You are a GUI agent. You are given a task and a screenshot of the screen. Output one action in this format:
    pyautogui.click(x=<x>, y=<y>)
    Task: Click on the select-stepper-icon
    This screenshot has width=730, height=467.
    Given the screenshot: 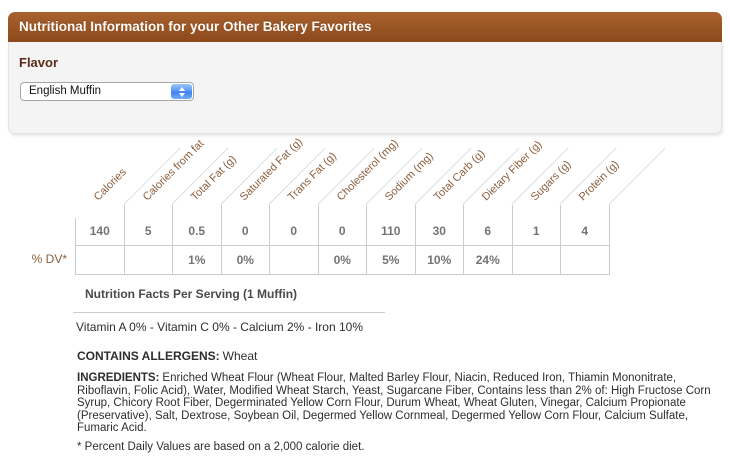 What is the action you would take?
    pyautogui.click(x=181, y=91)
    